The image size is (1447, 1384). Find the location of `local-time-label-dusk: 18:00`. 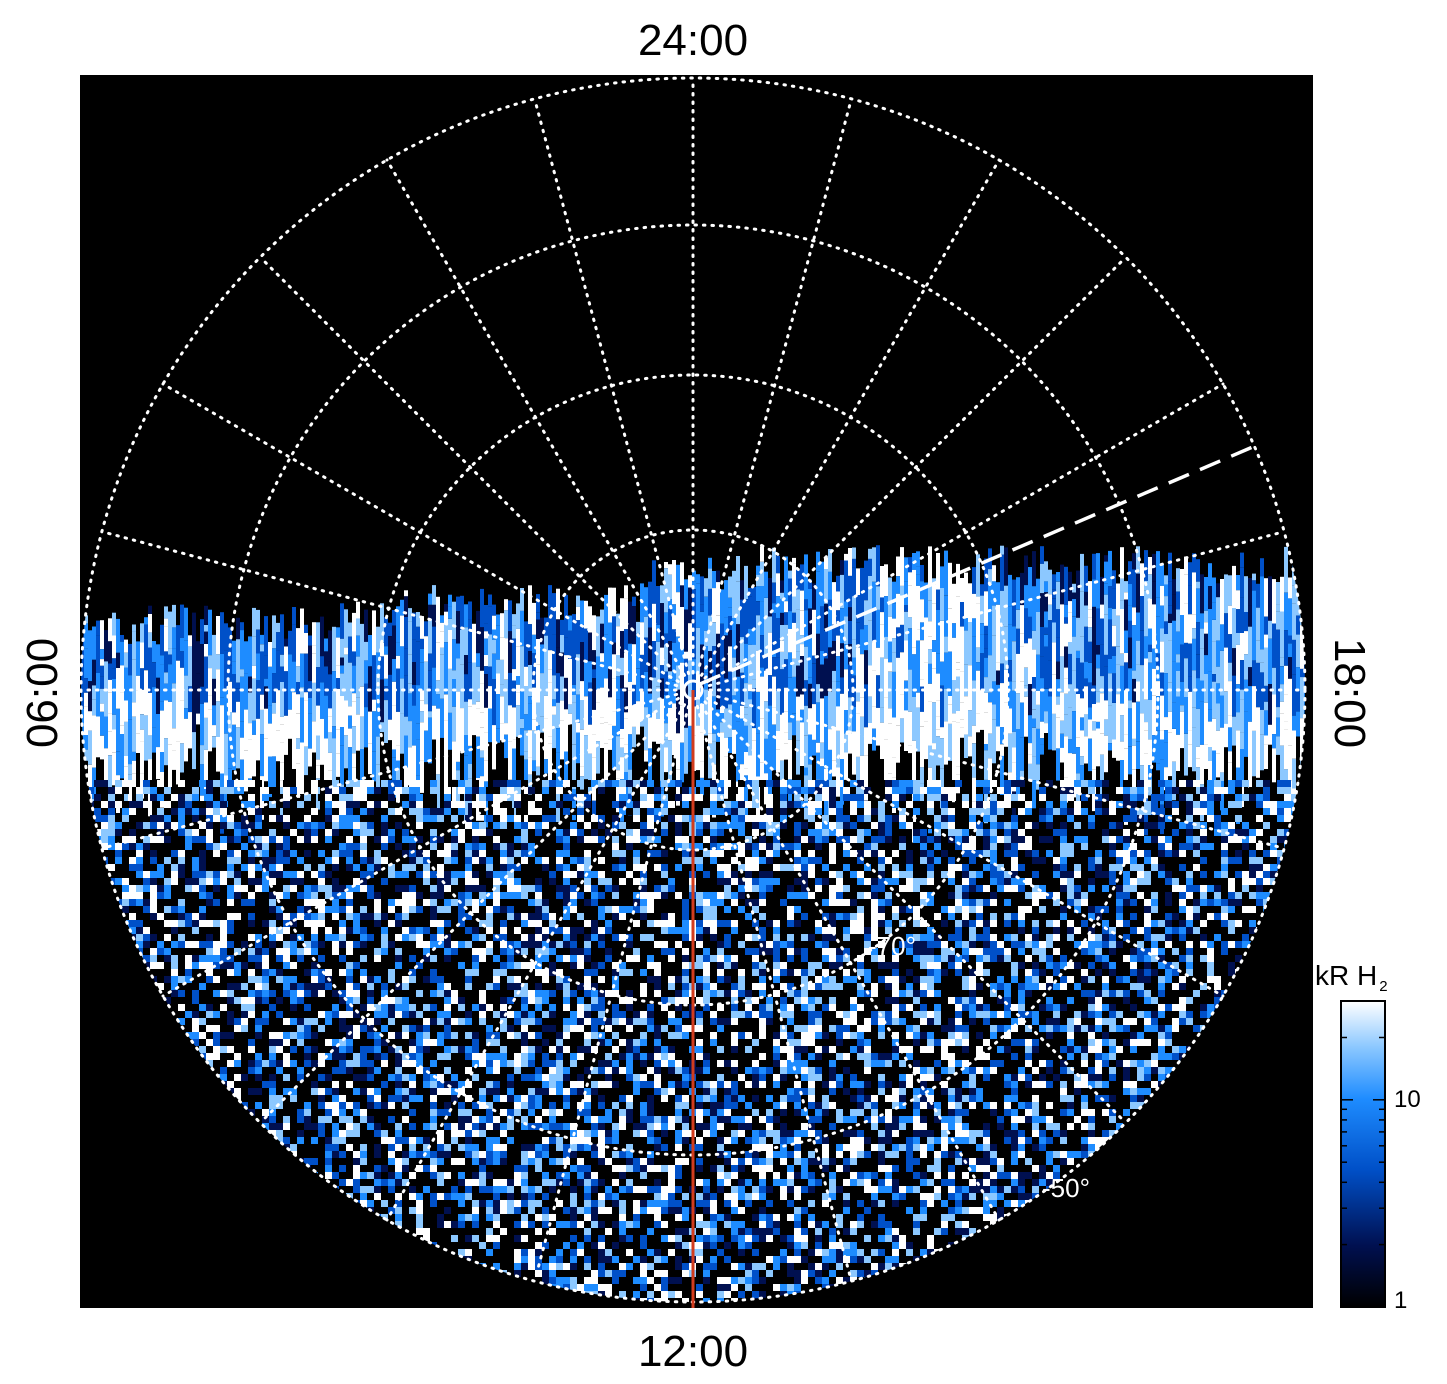

local-time-label-dusk: 18:00 is located at coordinates (1349, 693).